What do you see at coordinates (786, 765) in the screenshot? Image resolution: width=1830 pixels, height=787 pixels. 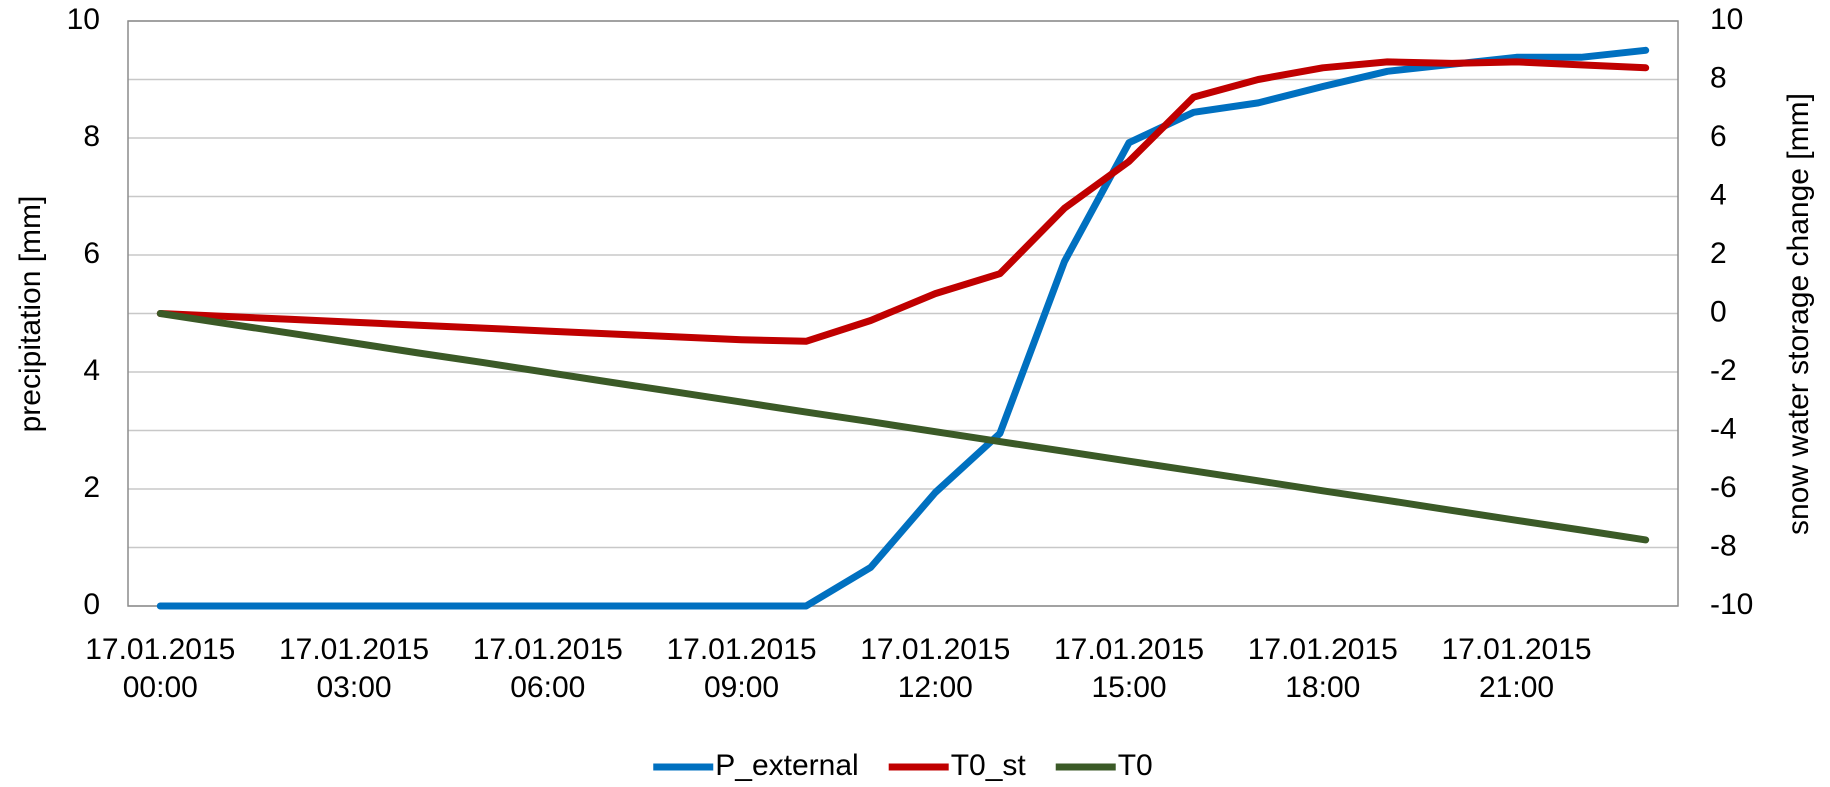 I see `legend-label: P_external` at bounding box center [786, 765].